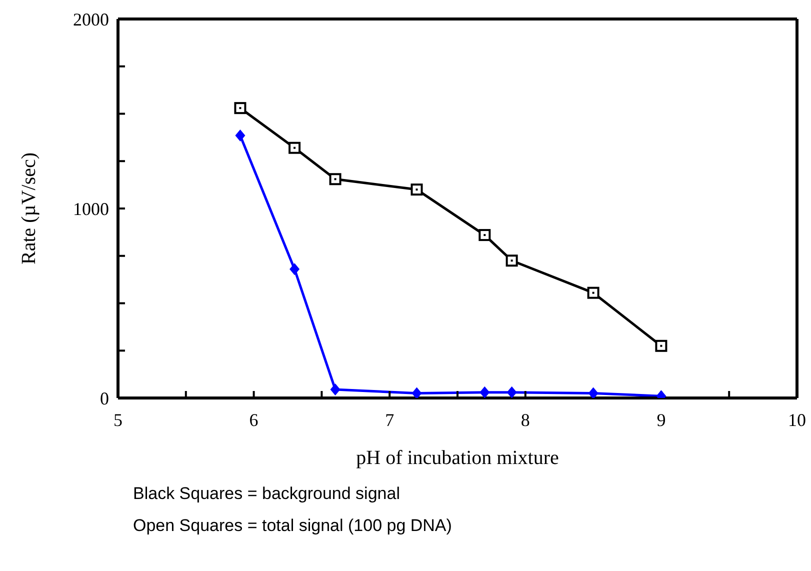 The width and height of the screenshot is (811, 571). What do you see at coordinates (661, 420) in the screenshot?
I see `x-tick-label: 9` at bounding box center [661, 420].